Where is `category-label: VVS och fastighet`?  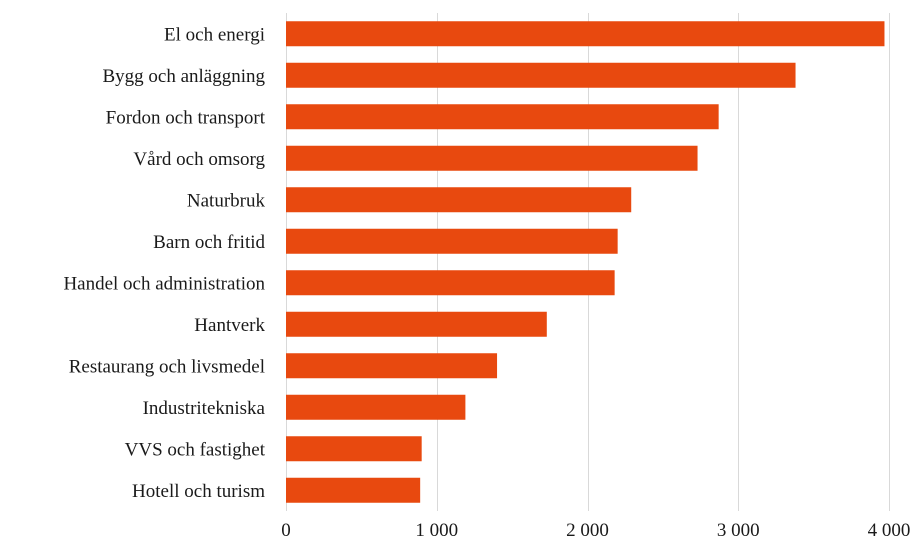
category-label: VVS och fastighet is located at coordinates (195, 449).